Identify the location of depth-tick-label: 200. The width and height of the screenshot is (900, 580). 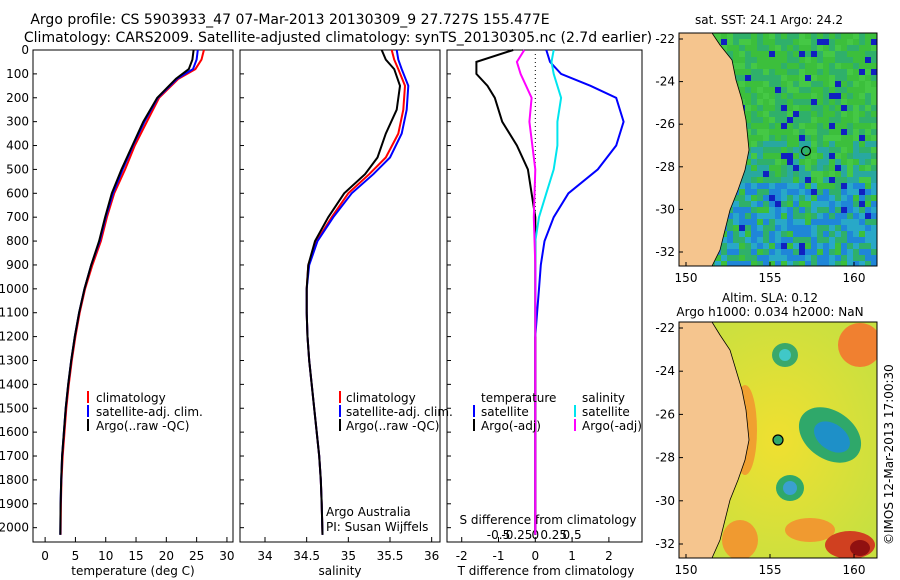
(17, 98).